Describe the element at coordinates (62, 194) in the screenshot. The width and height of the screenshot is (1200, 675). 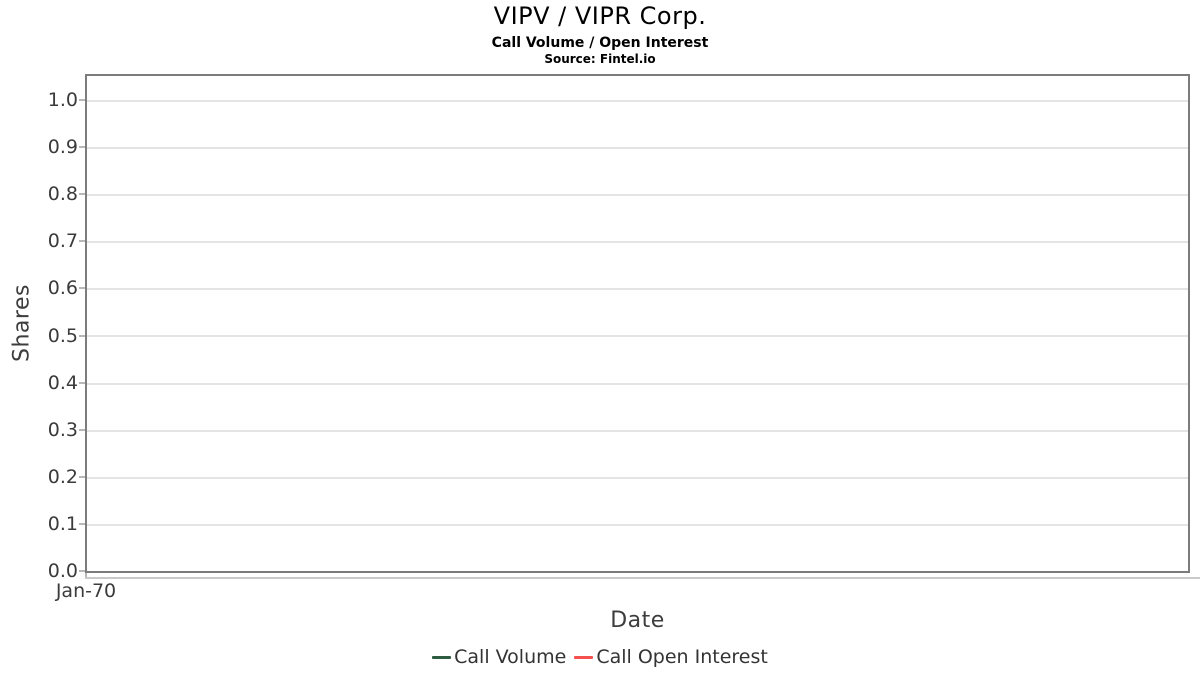
I see `y-tick-label: 0.8` at that location.